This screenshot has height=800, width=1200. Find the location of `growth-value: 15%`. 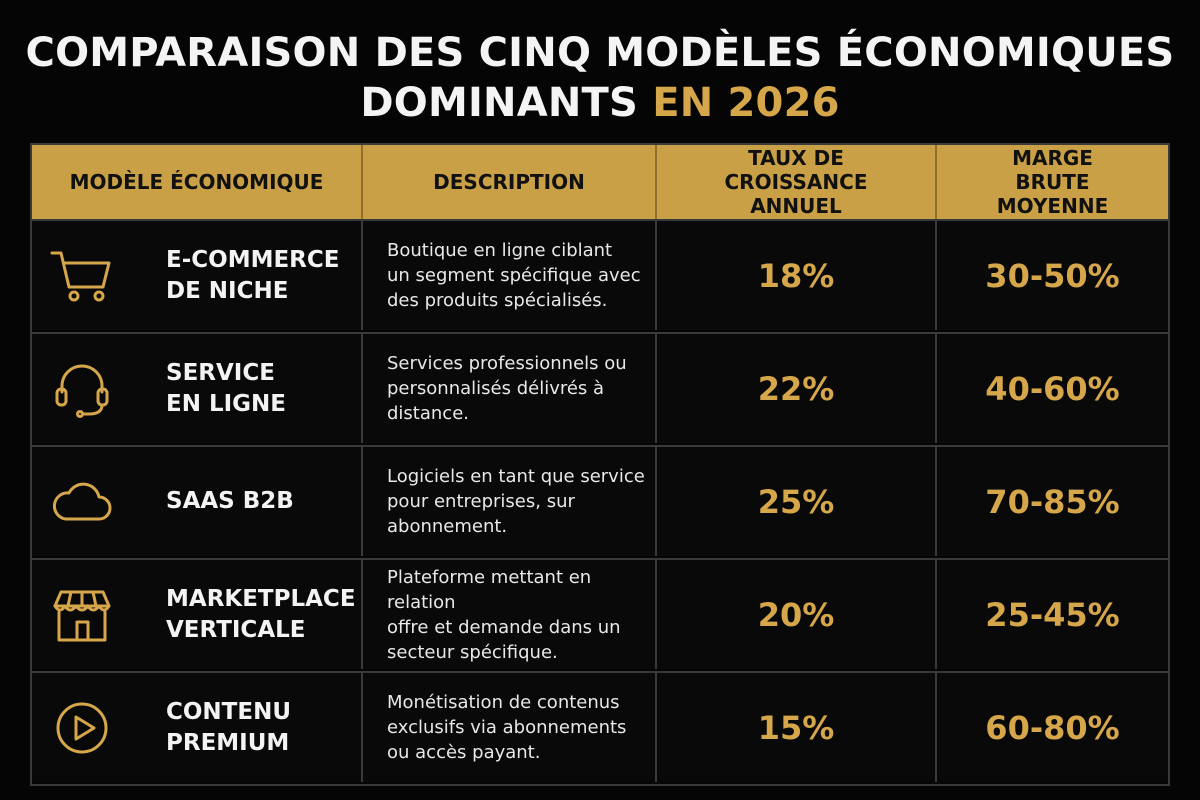

growth-value: 15% is located at coordinates (797, 727).